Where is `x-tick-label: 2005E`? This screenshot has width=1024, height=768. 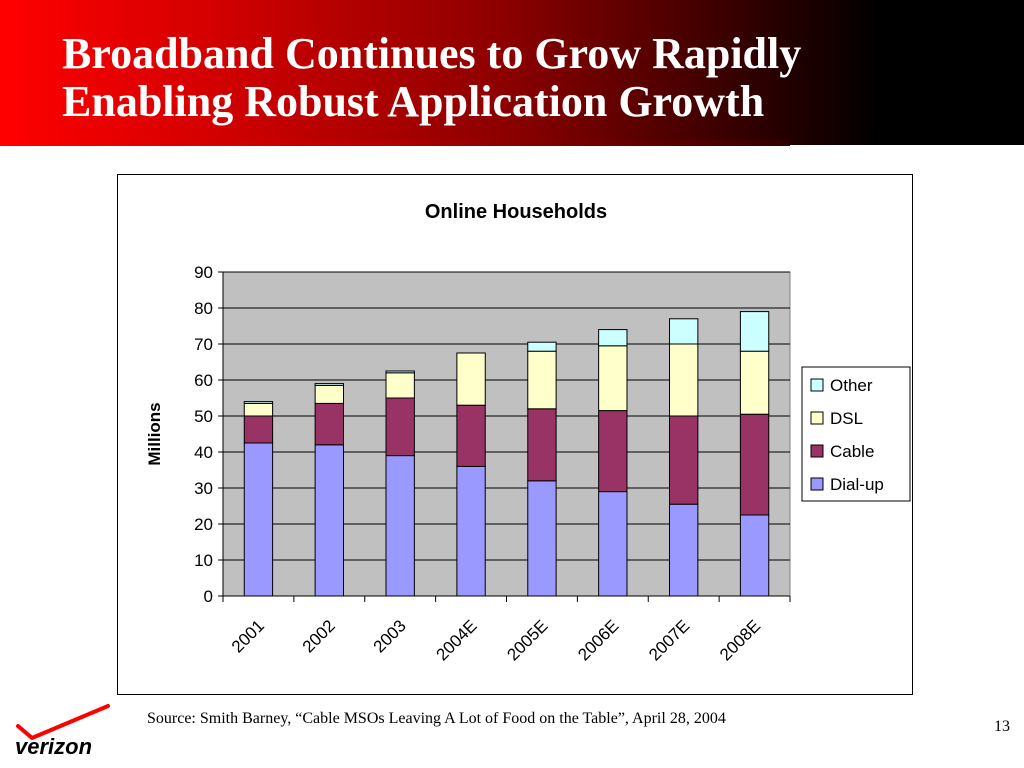 x-tick-label: 2005E is located at coordinates (527, 640).